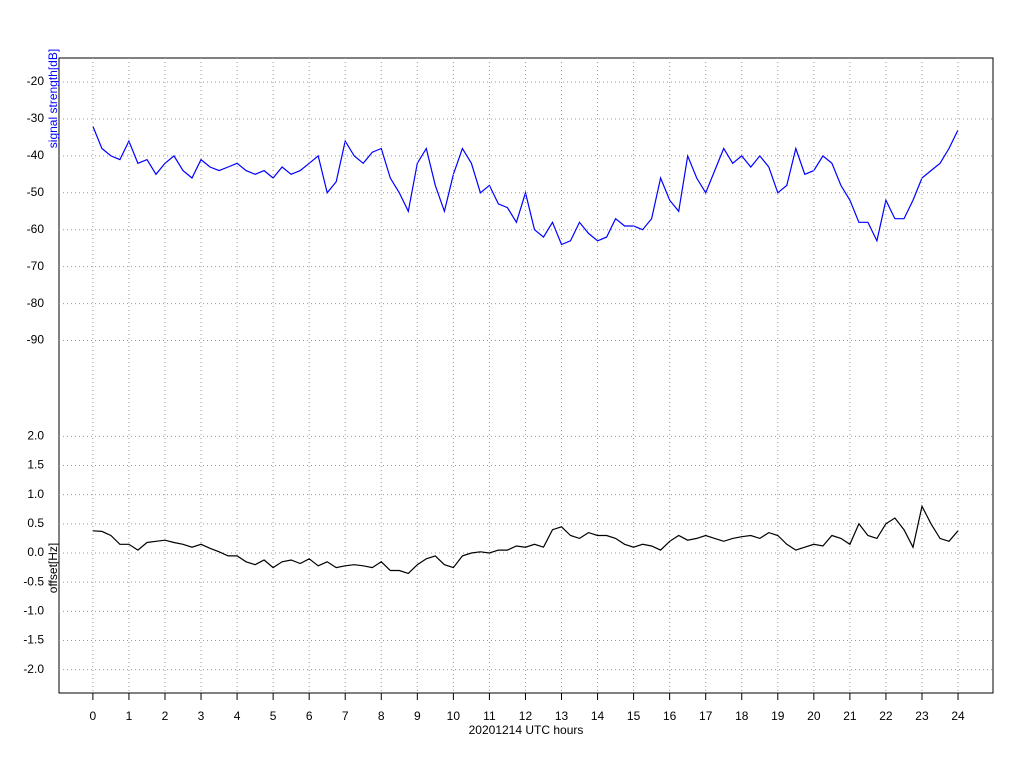  What do you see at coordinates (489, 716) in the screenshot?
I see `x-tick-label: 11` at bounding box center [489, 716].